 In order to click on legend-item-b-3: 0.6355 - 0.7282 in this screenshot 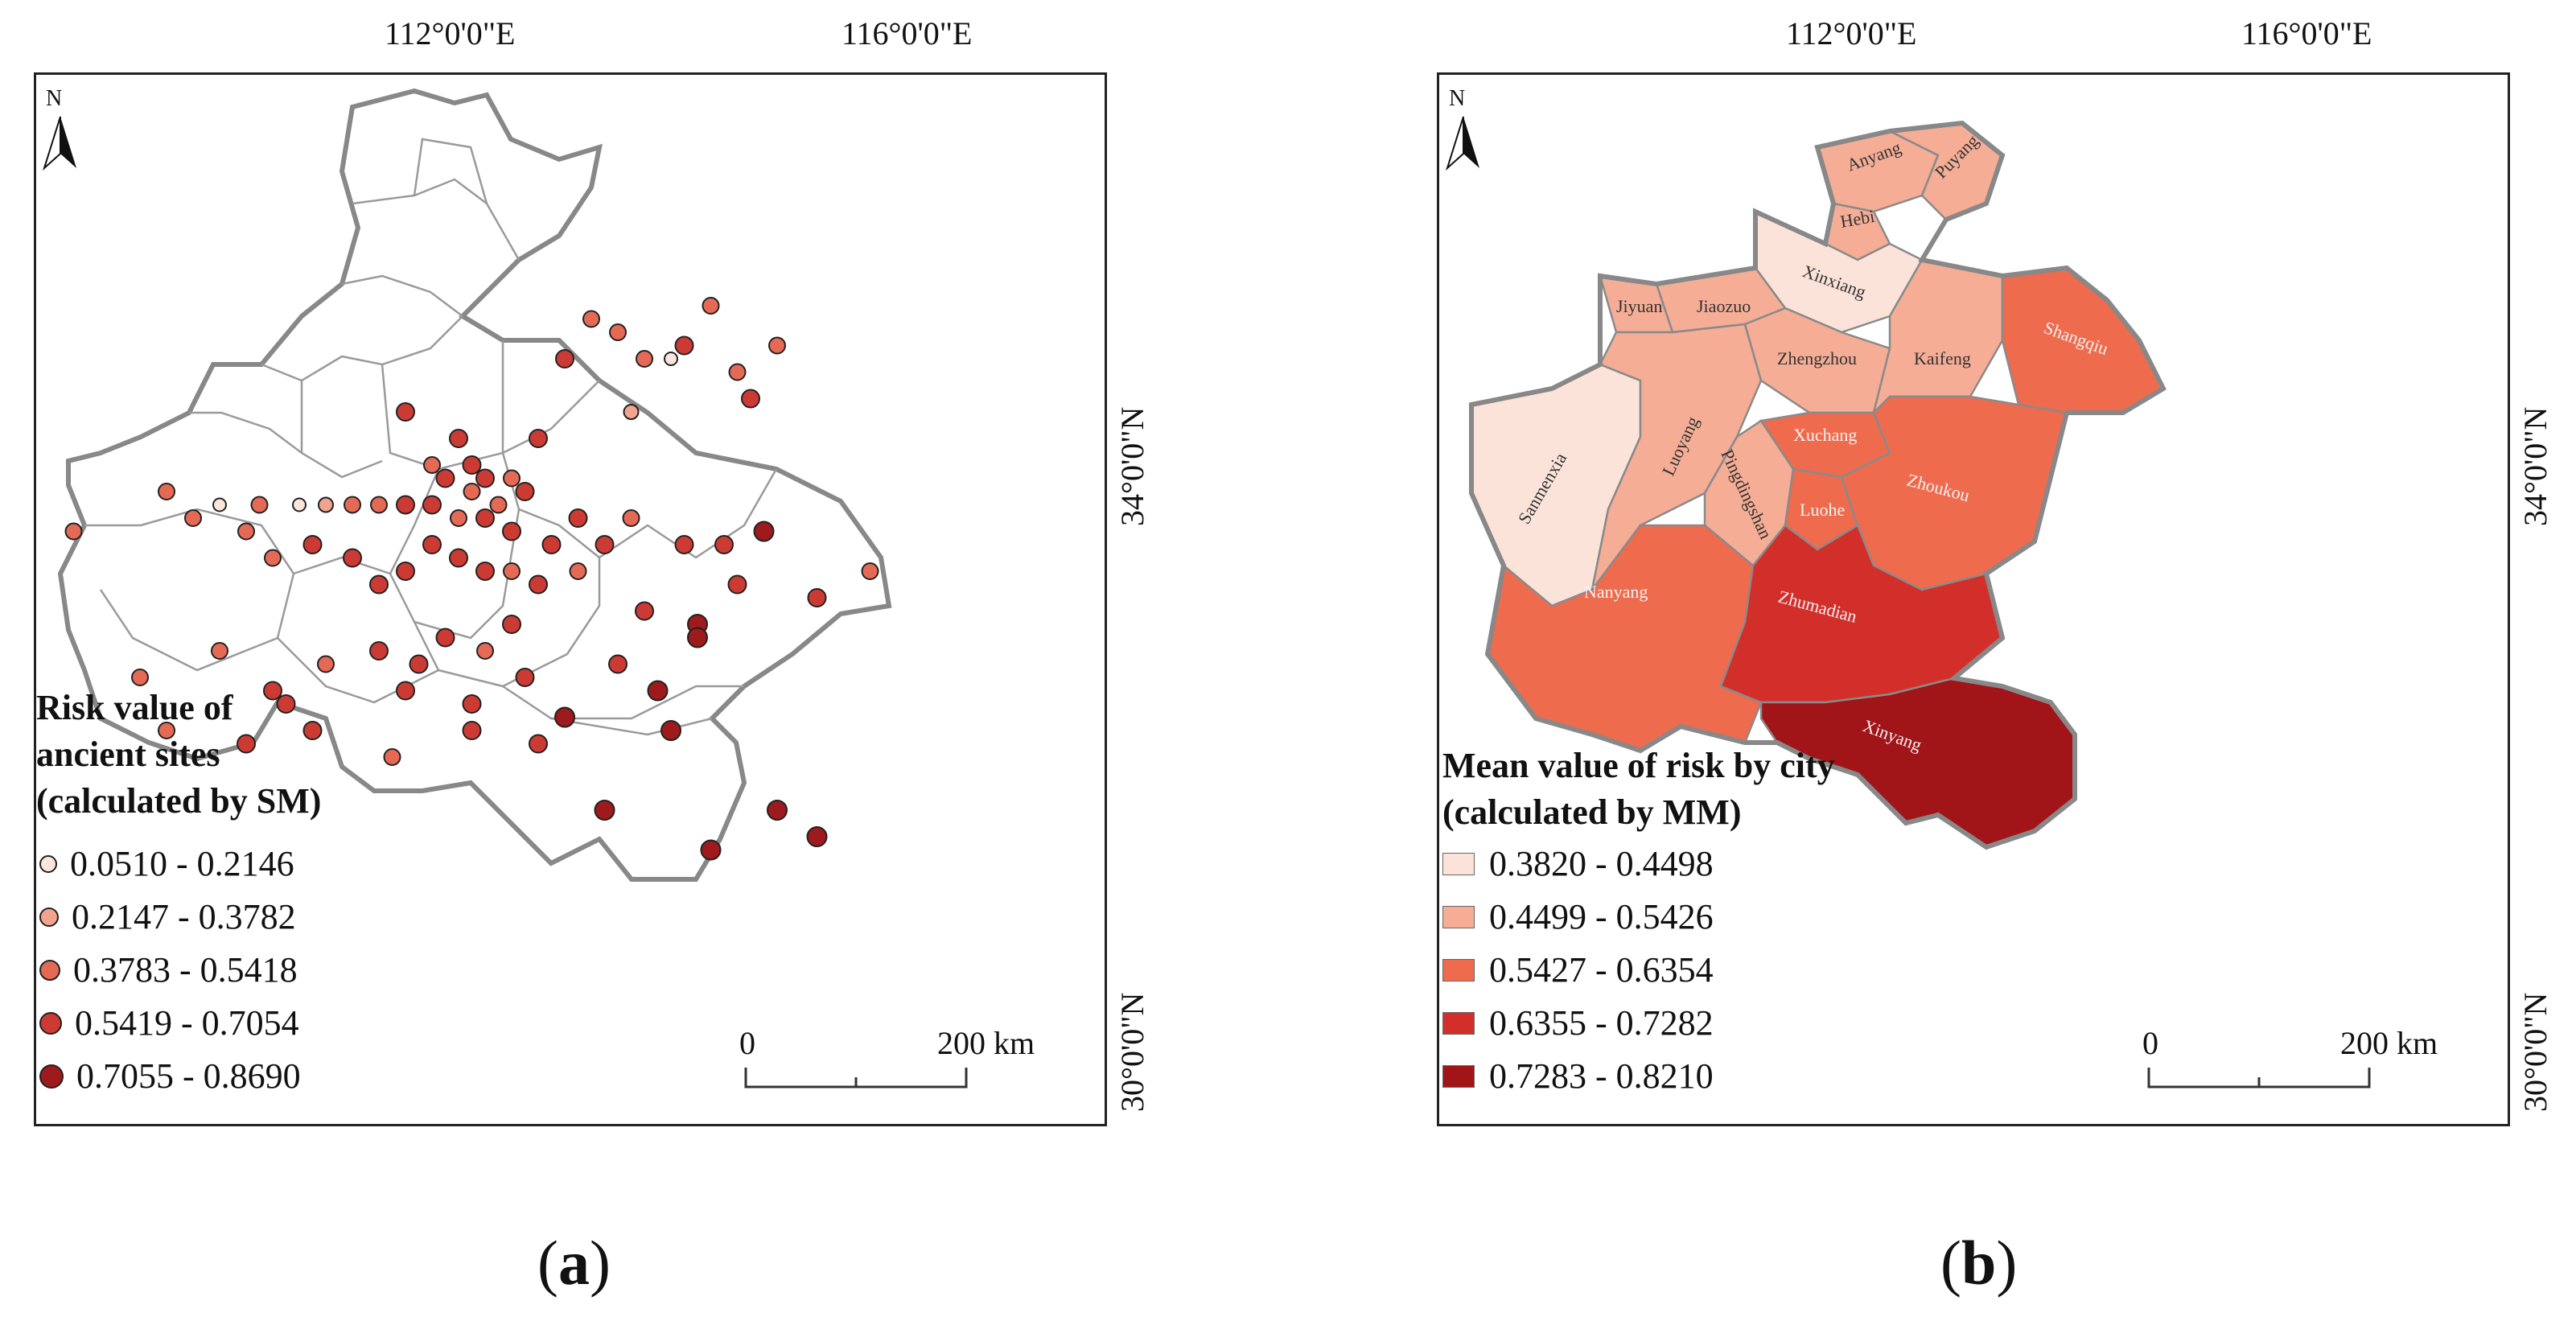, I will do `click(1578, 1022)`.